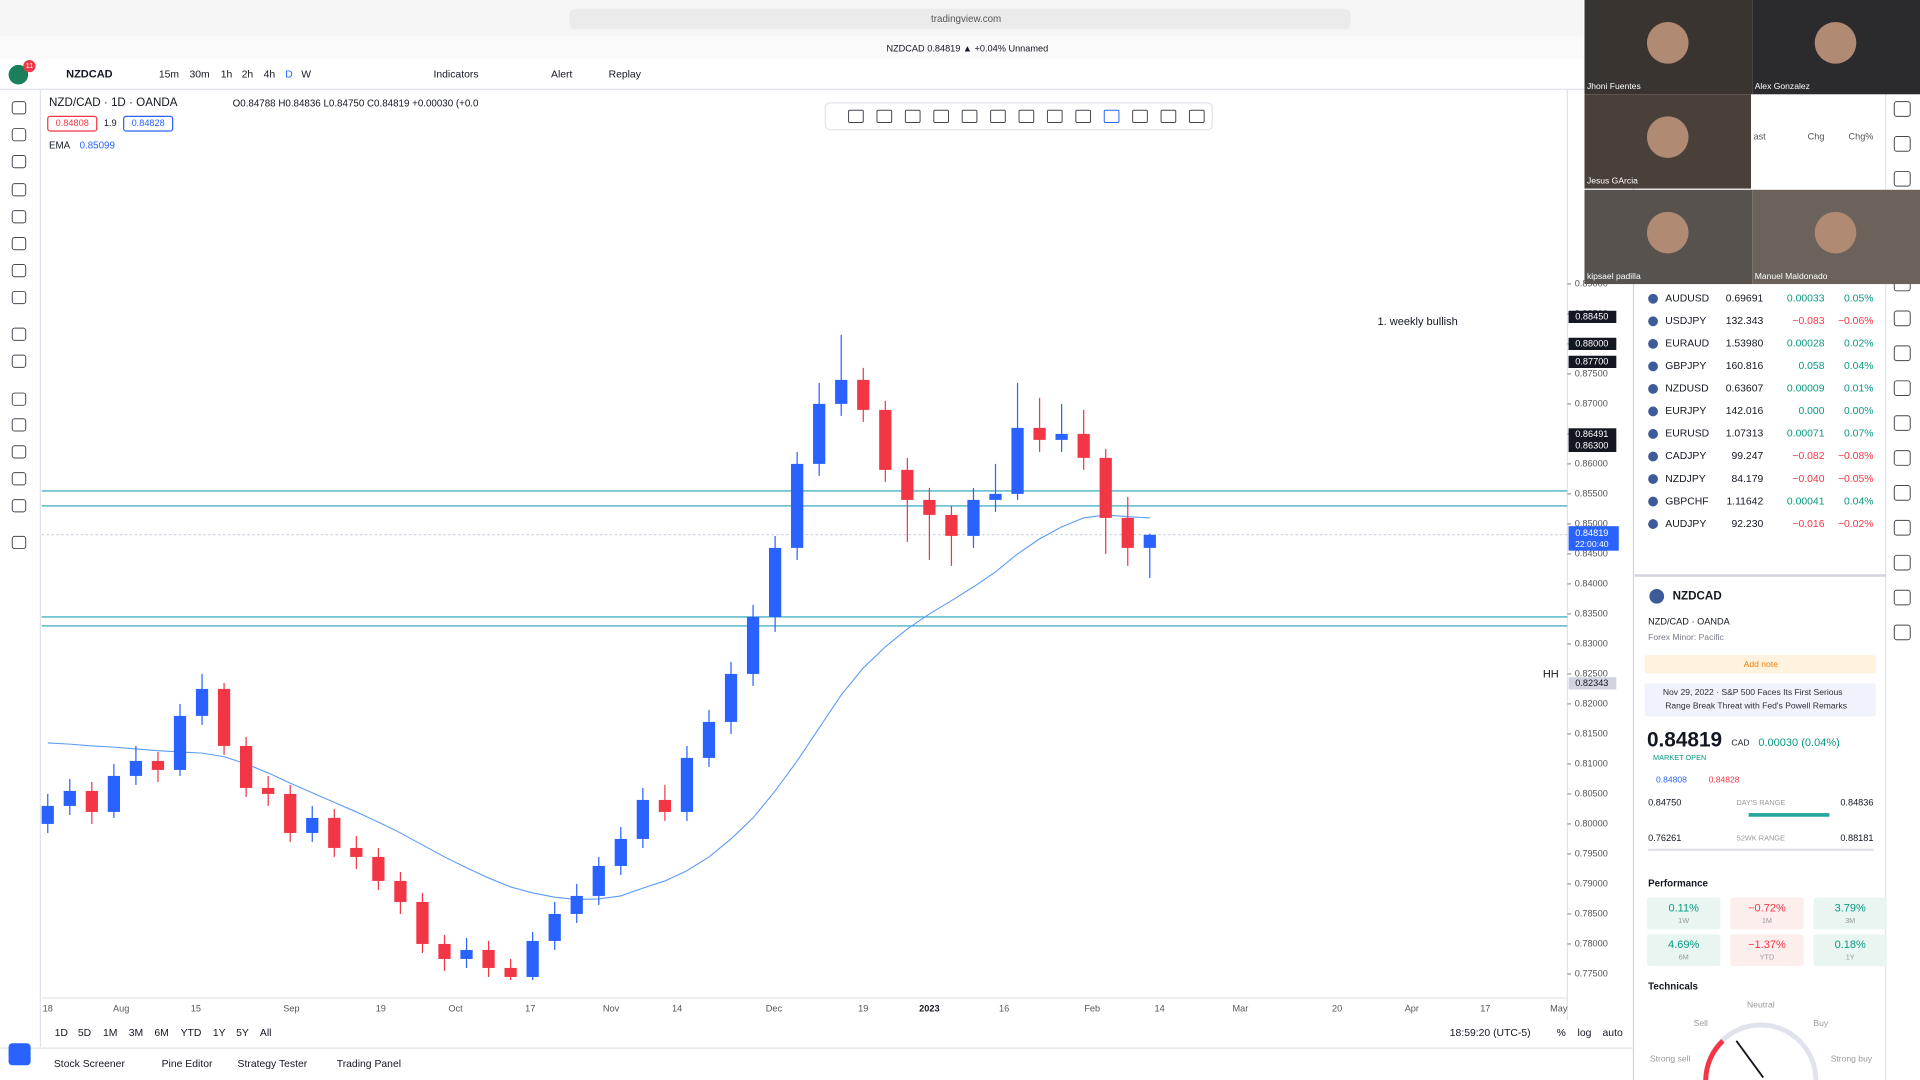 The width and height of the screenshot is (1920, 1080). I want to click on watch-symbol: NZDJPY, so click(1685, 479).